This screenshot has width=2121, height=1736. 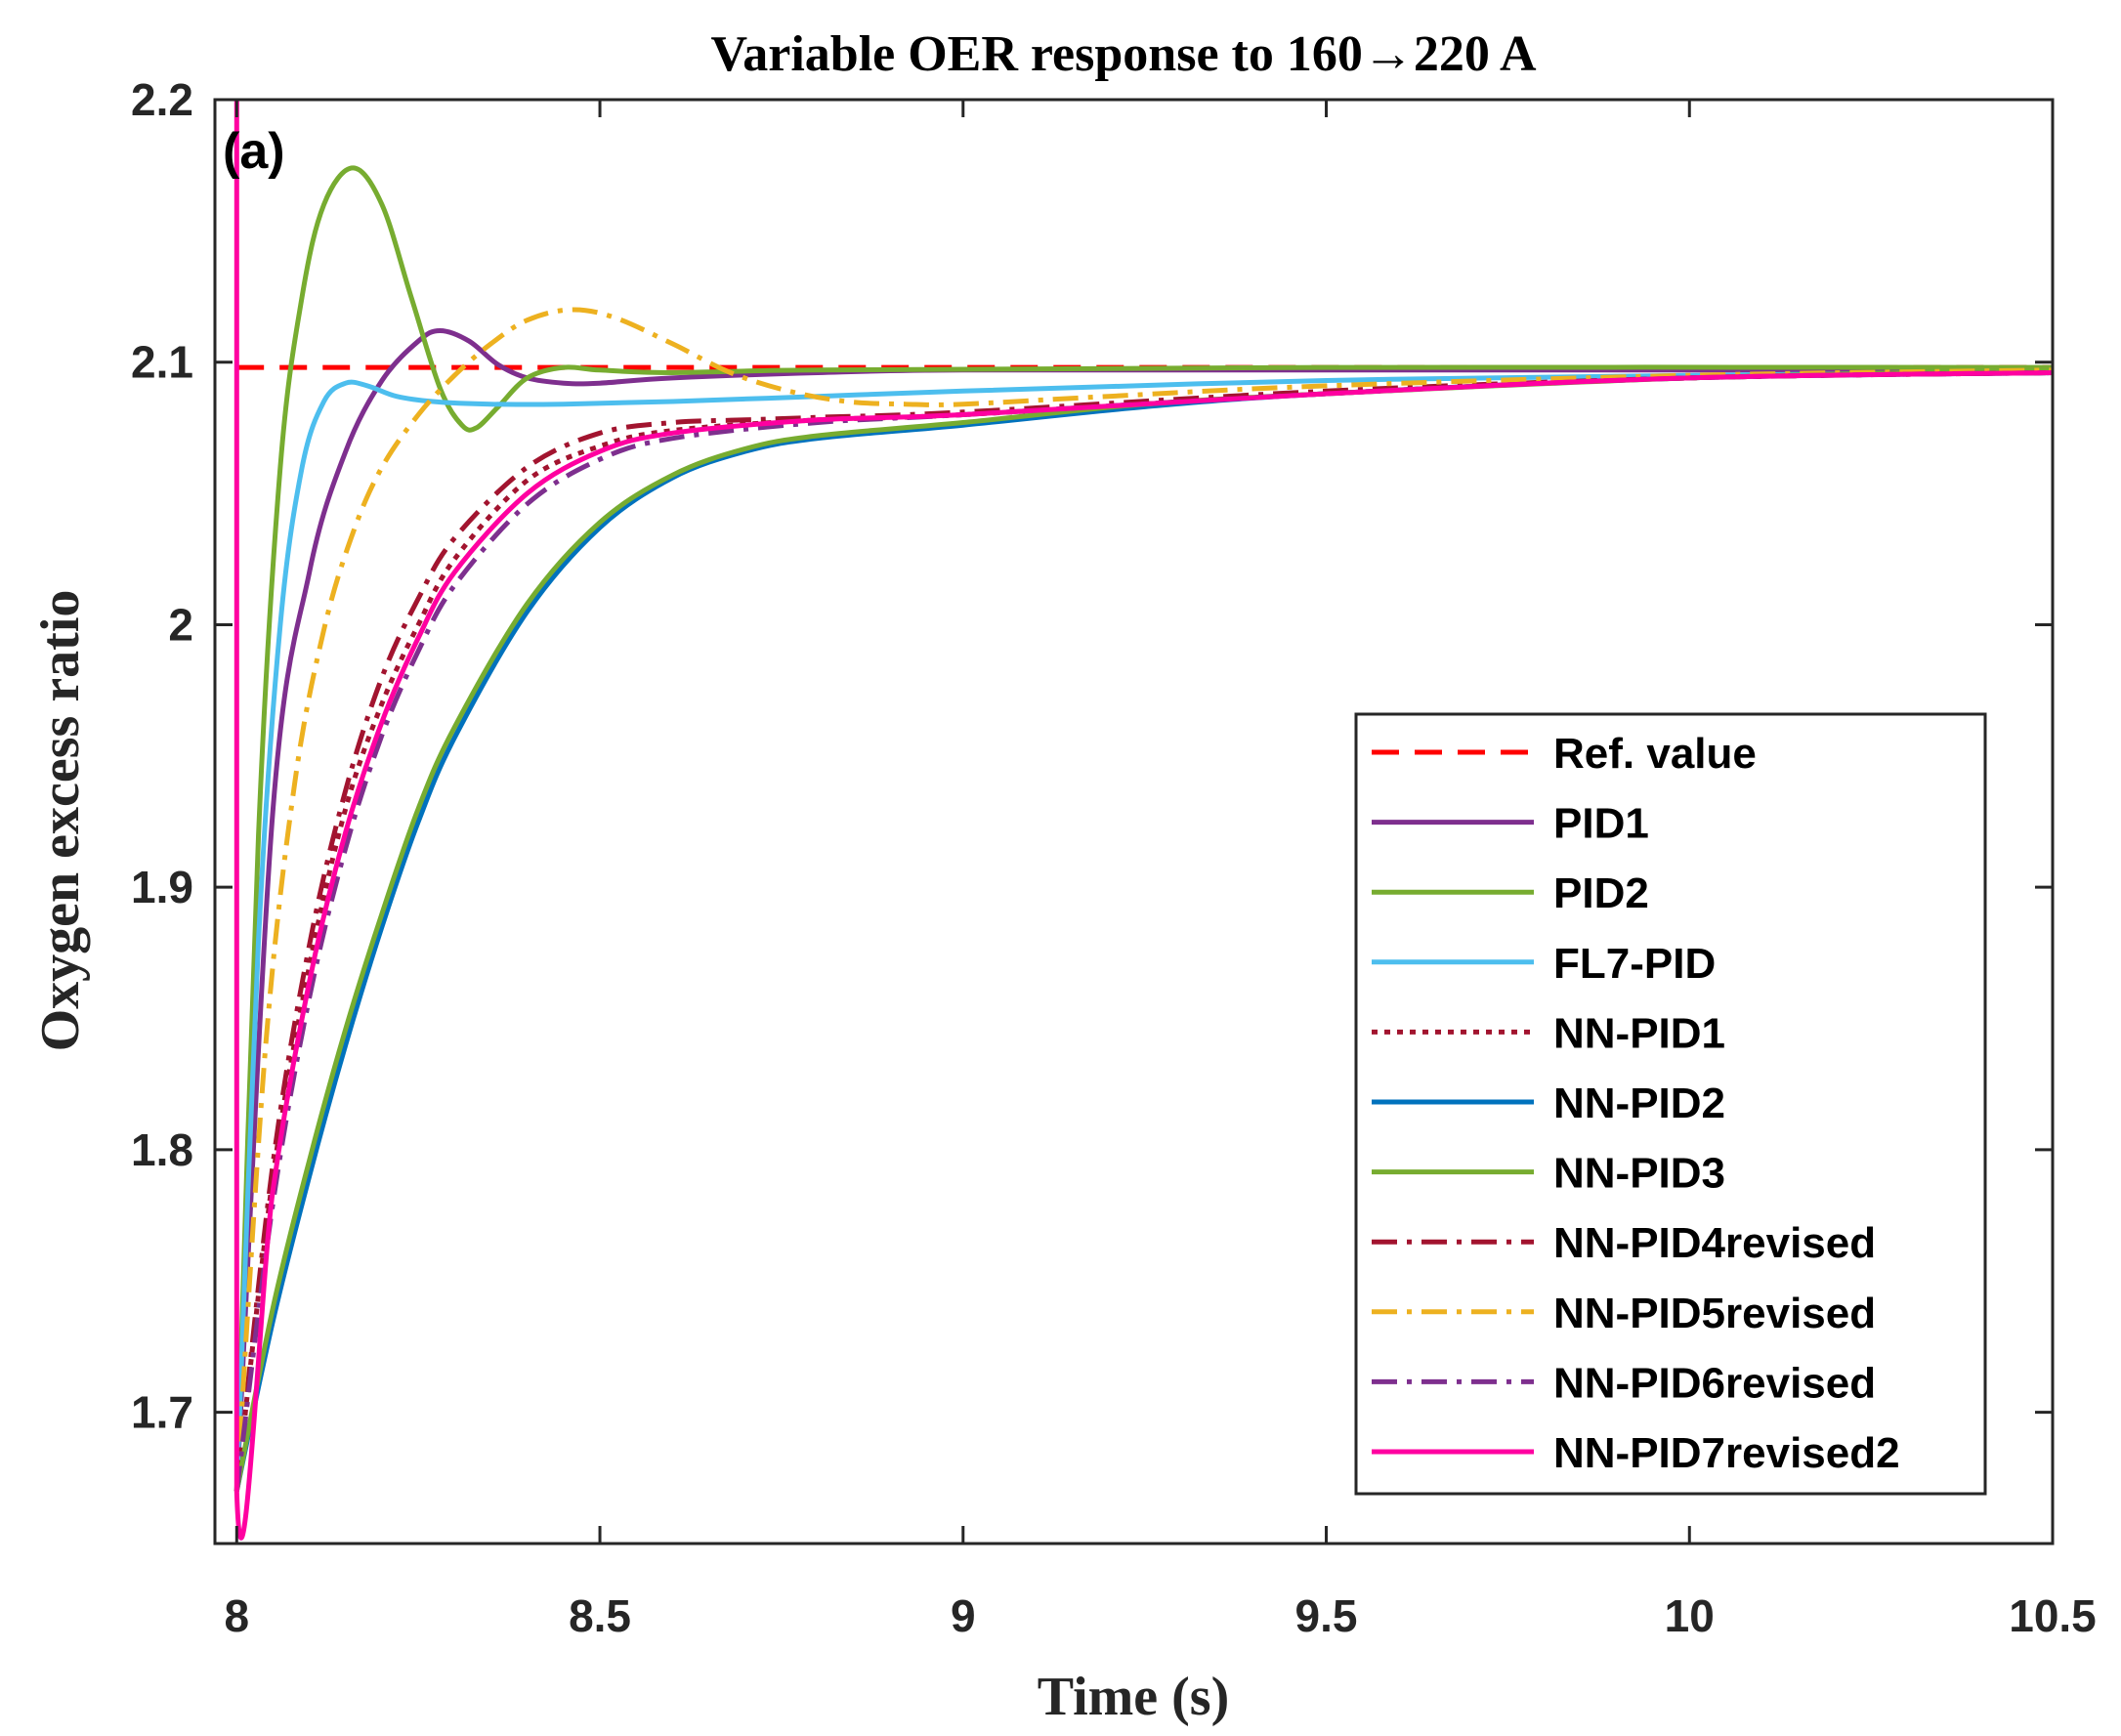 I want to click on chart-title: Variable OER response to 160→220 A, so click(x=1123, y=54).